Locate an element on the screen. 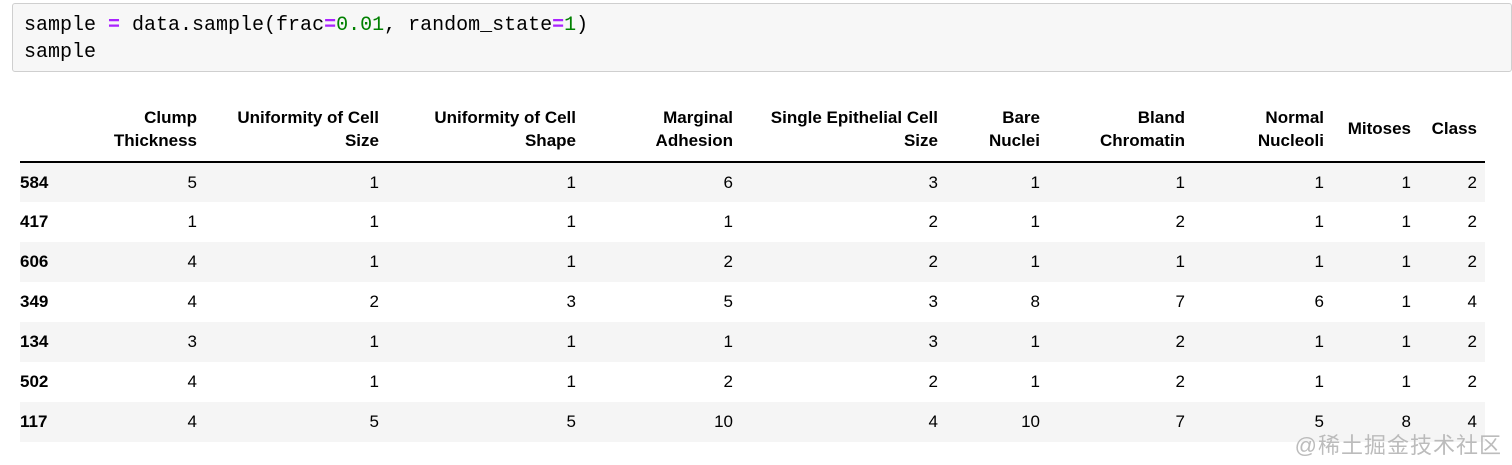 This screenshot has height=465, width=1512. code-token-plain: ) is located at coordinates (582, 25).